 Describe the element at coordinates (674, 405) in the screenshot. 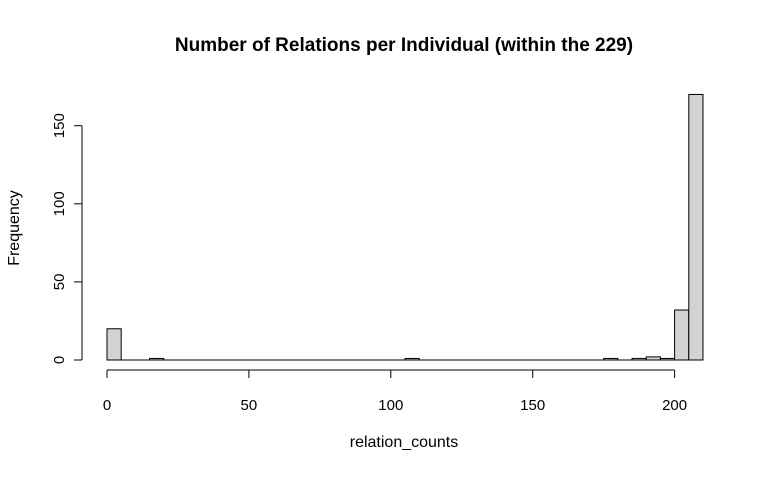

I see `x-tick-label: 200` at that location.